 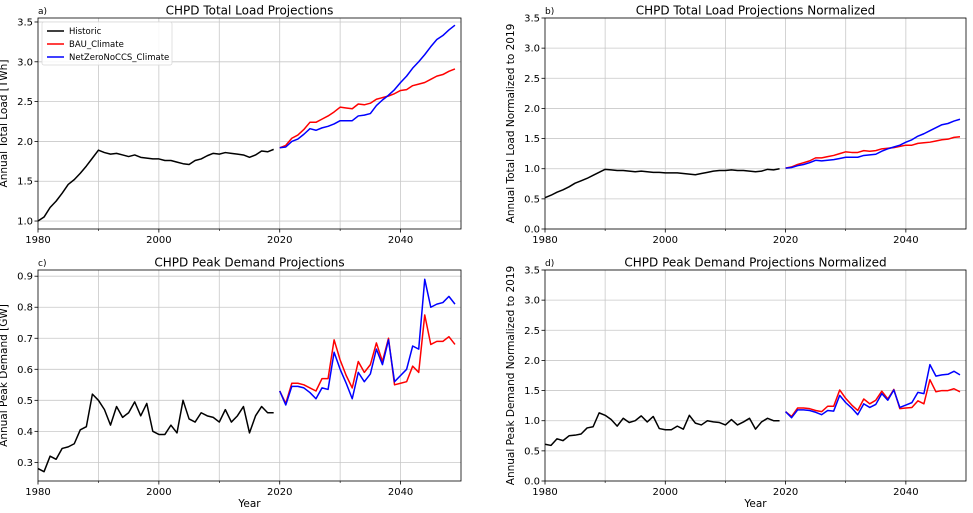 I want to click on y-axis-label: Annual Peak Demand Normalized to 2019, so click(x=511, y=375).